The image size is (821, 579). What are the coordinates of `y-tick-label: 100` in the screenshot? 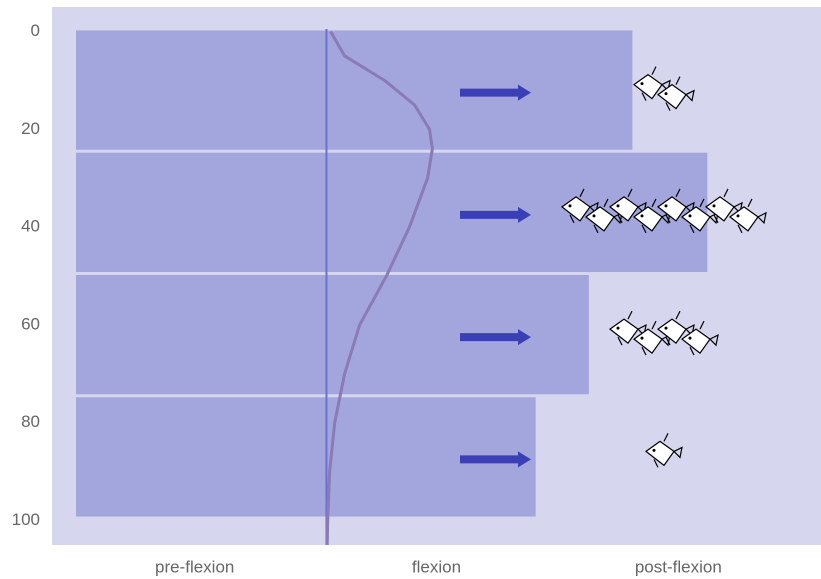 It's located at (26, 519).